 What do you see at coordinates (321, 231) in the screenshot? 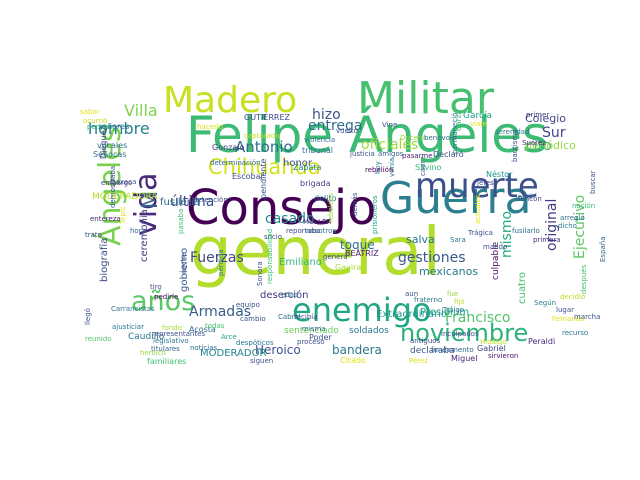
I see `cloud-word: nosotros` at bounding box center [321, 231].